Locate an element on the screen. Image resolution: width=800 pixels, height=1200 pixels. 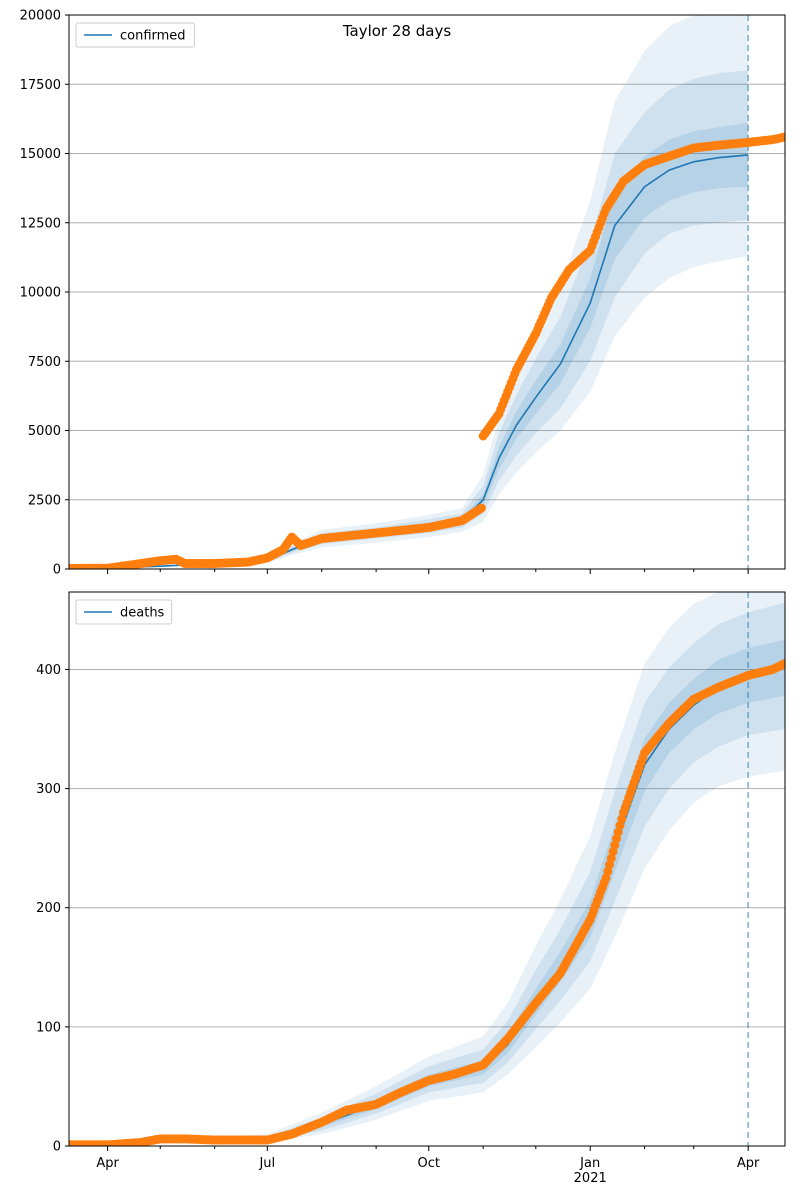
y-tick-label: 20000 is located at coordinates (40, 16).